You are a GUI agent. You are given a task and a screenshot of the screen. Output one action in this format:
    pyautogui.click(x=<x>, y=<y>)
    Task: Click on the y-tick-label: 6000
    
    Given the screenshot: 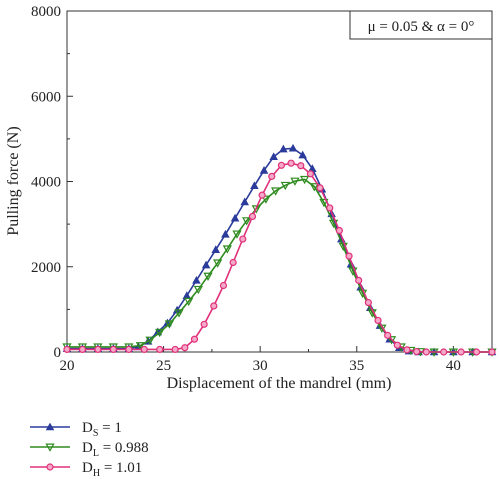 What is the action you would take?
    pyautogui.click(x=46, y=97)
    